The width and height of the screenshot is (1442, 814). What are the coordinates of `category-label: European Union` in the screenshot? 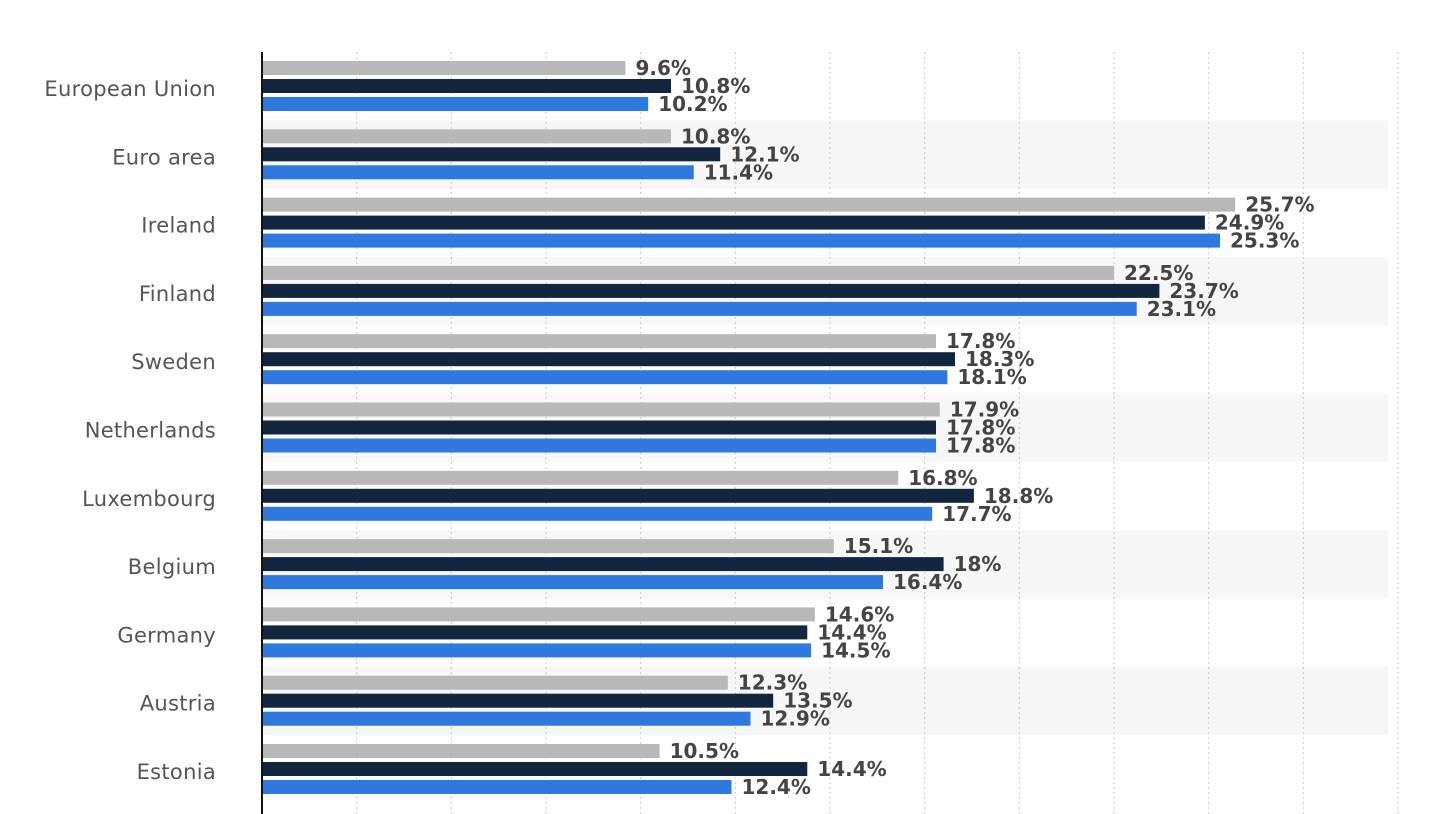 It's located at (130, 89).